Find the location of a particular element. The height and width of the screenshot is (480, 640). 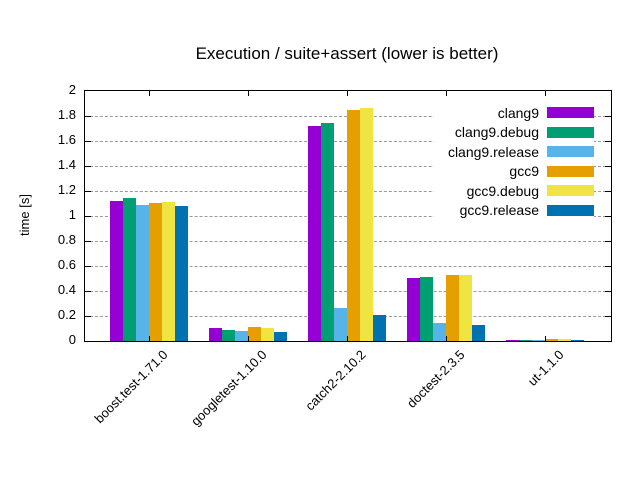

legend-row: clang9 is located at coordinates (521, 113).